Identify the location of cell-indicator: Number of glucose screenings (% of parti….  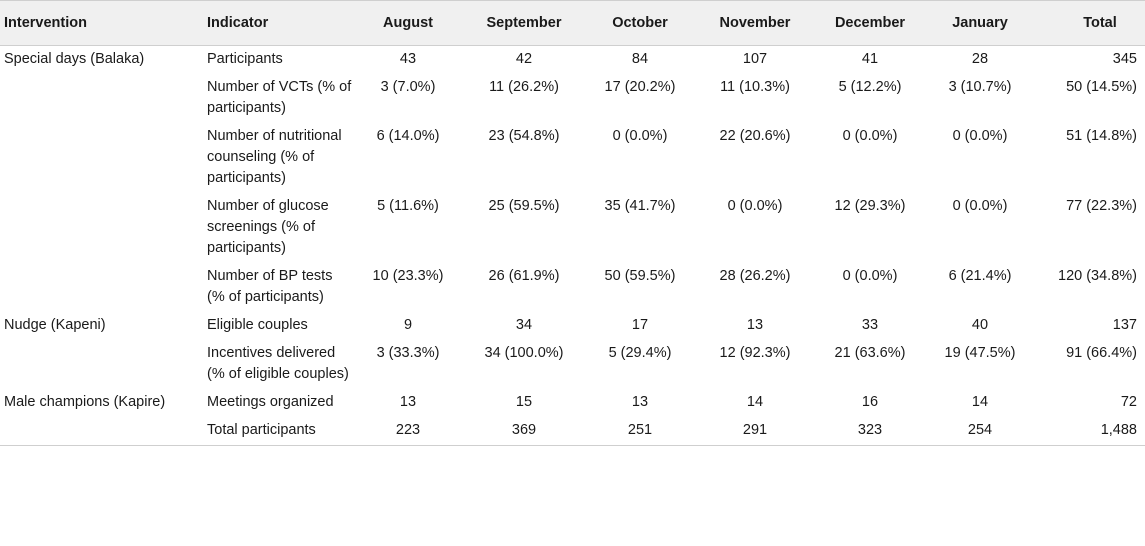
(268, 227).